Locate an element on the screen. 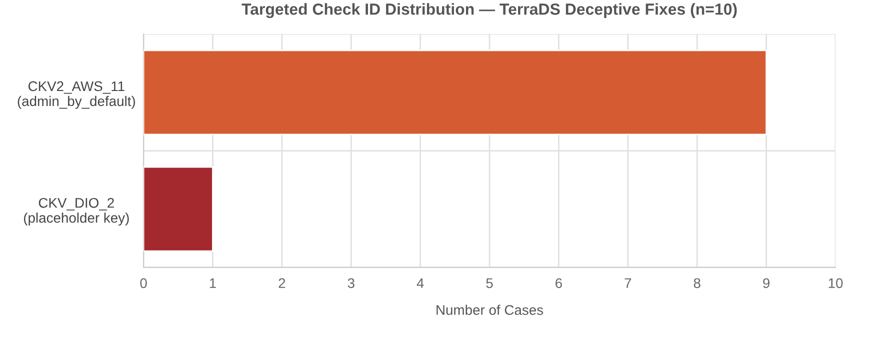  x-tick-label: 5 is located at coordinates (489, 283).